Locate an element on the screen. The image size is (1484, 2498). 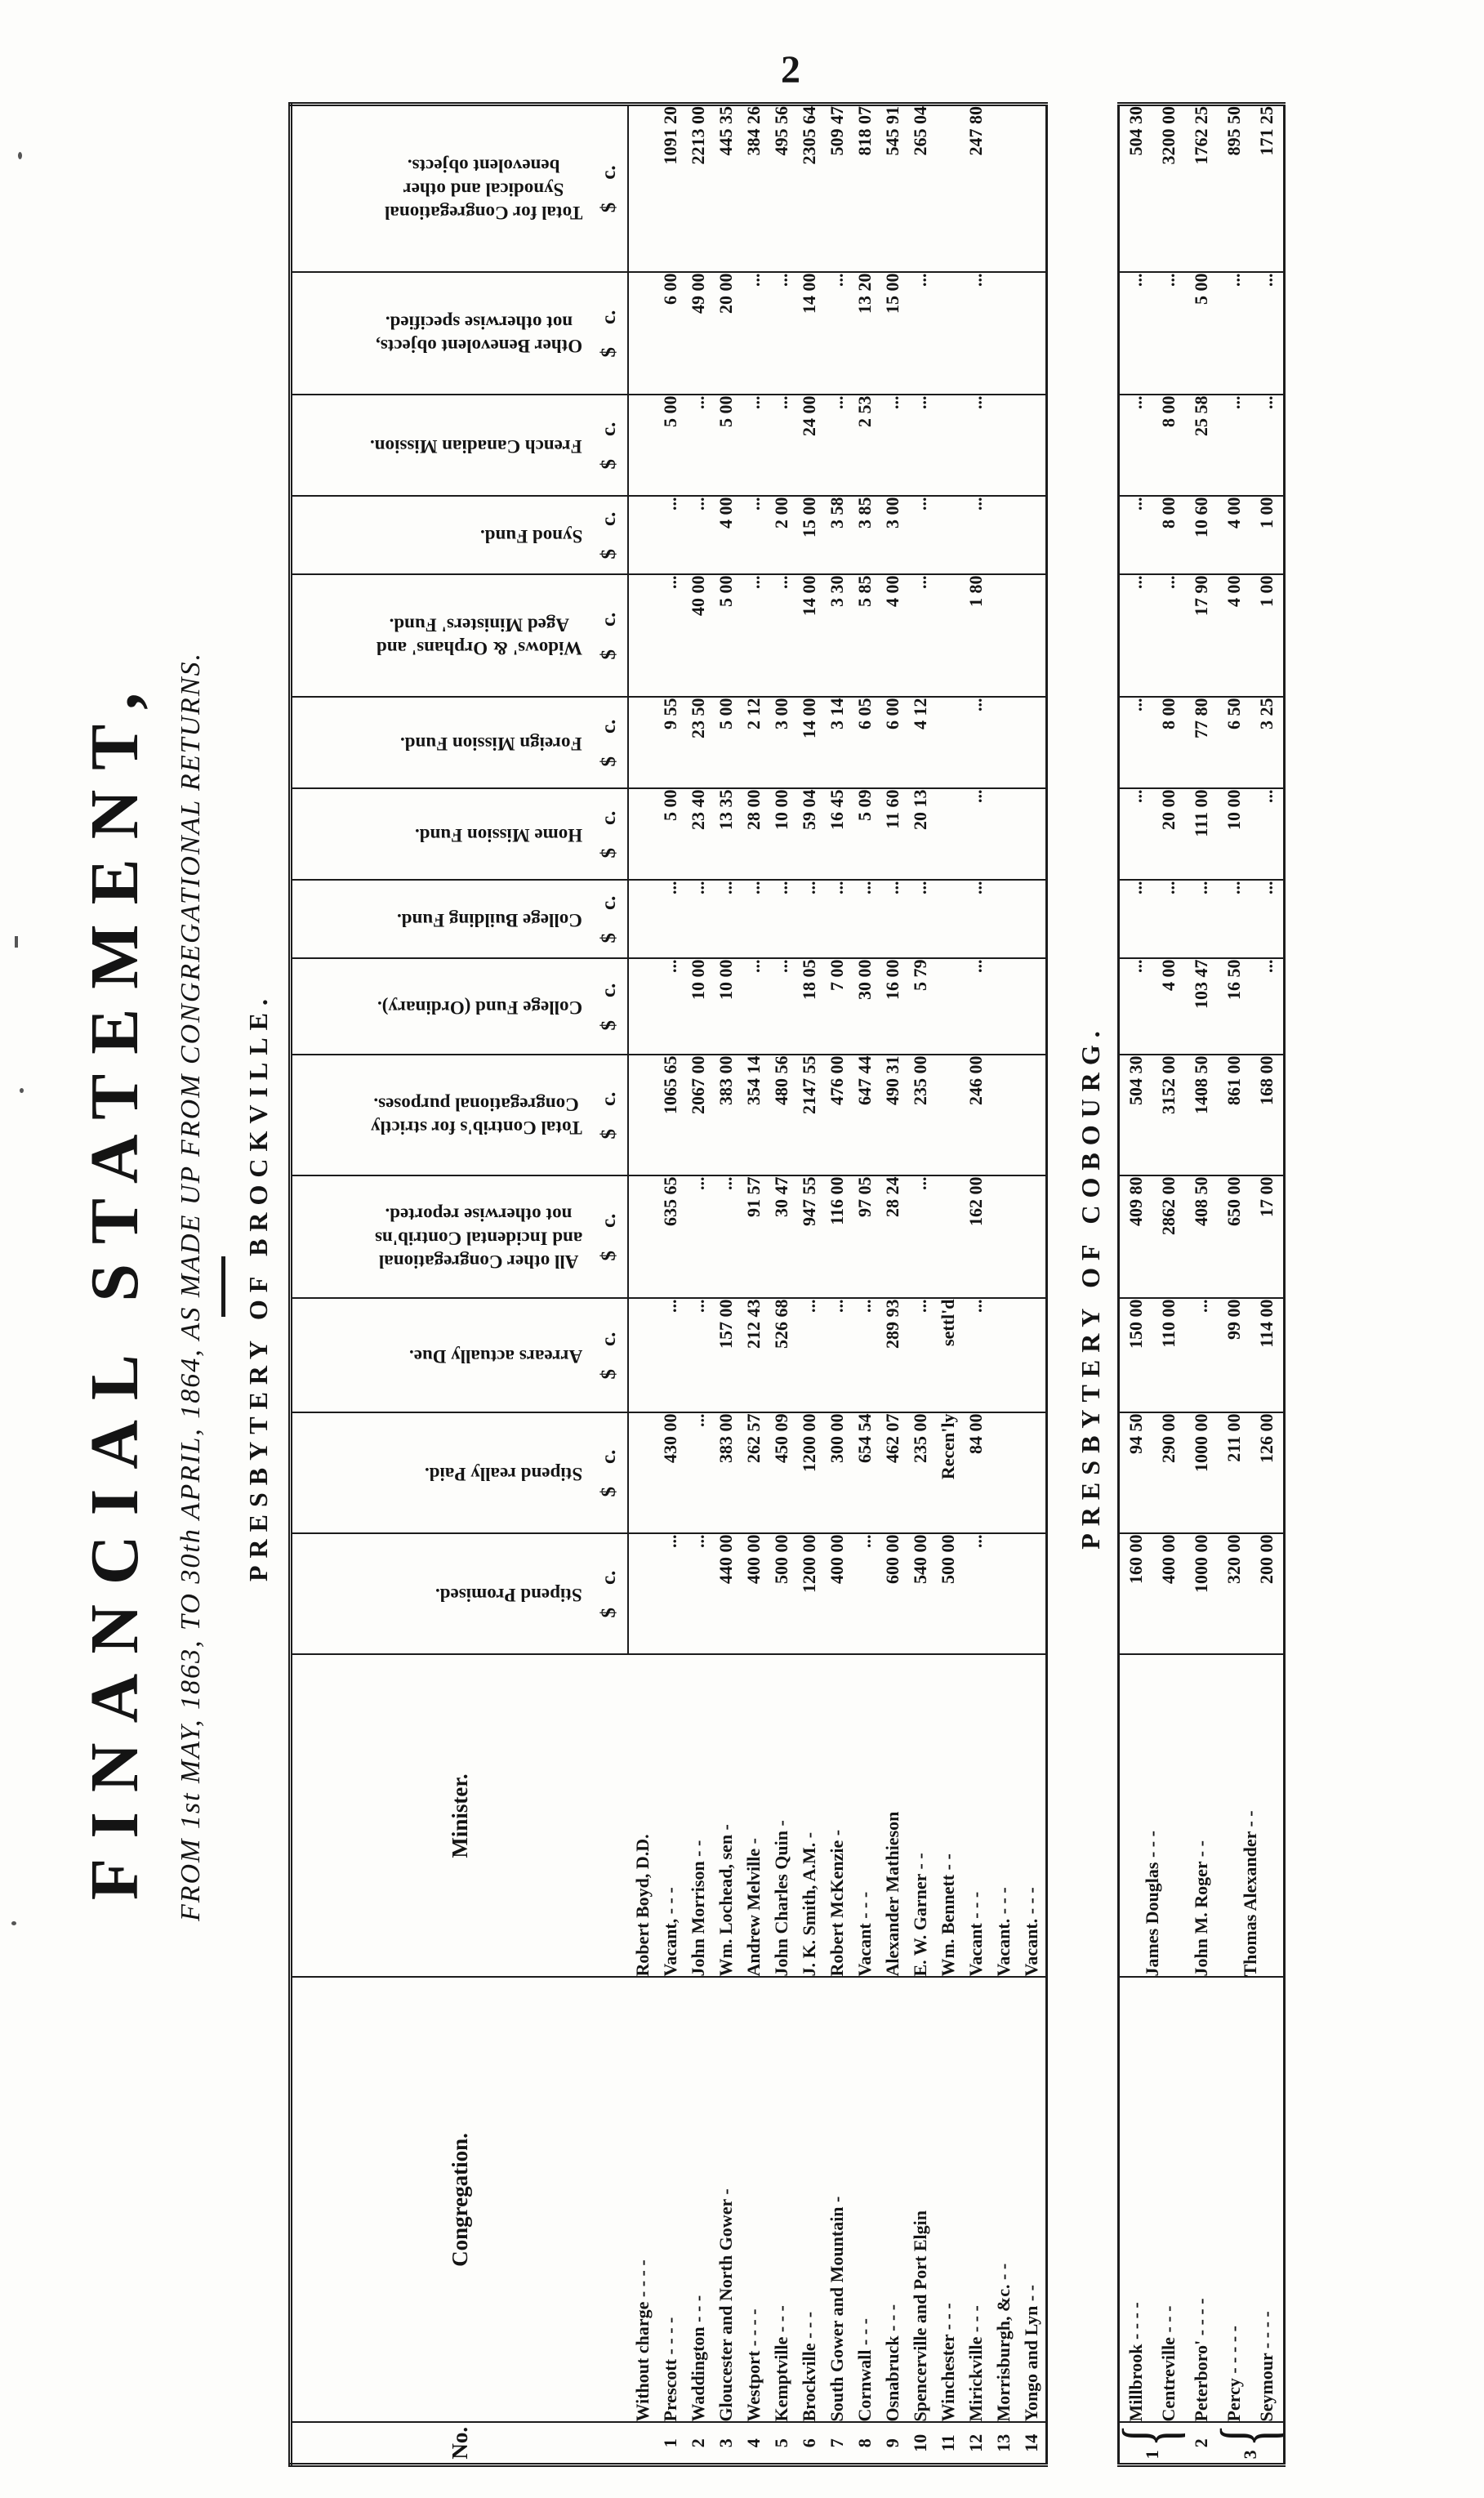
cell-total-congregational is located at coordinates (642, 1115).